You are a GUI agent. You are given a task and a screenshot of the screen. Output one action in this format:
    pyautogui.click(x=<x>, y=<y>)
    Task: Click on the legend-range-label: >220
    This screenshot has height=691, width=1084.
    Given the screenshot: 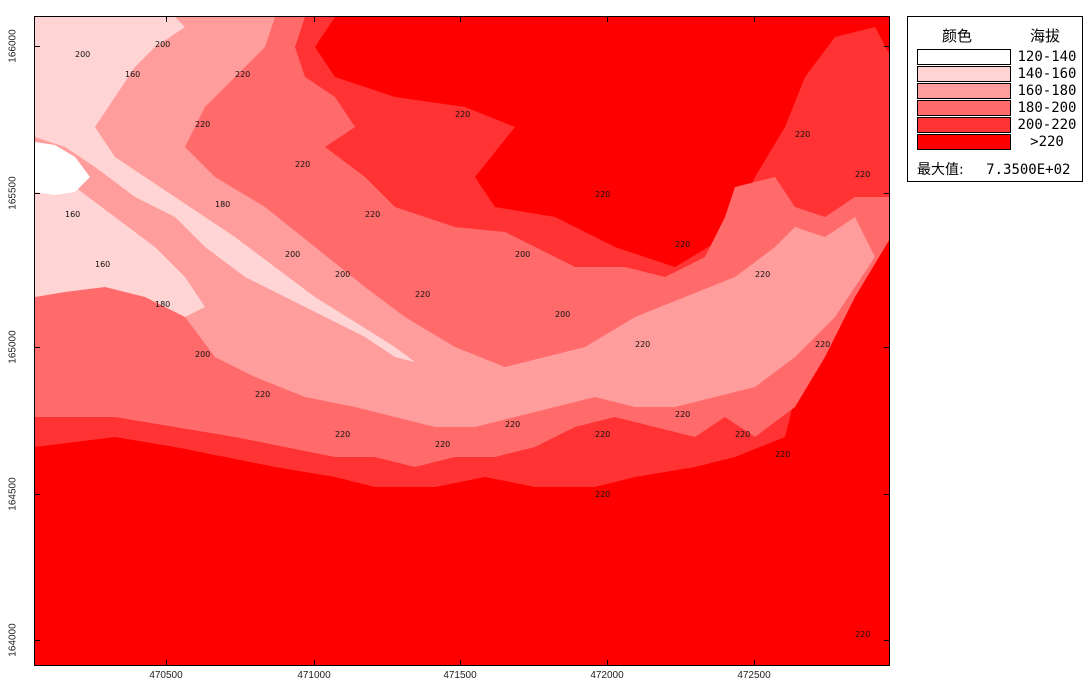 What is the action you would take?
    pyautogui.click(x=1047, y=142)
    